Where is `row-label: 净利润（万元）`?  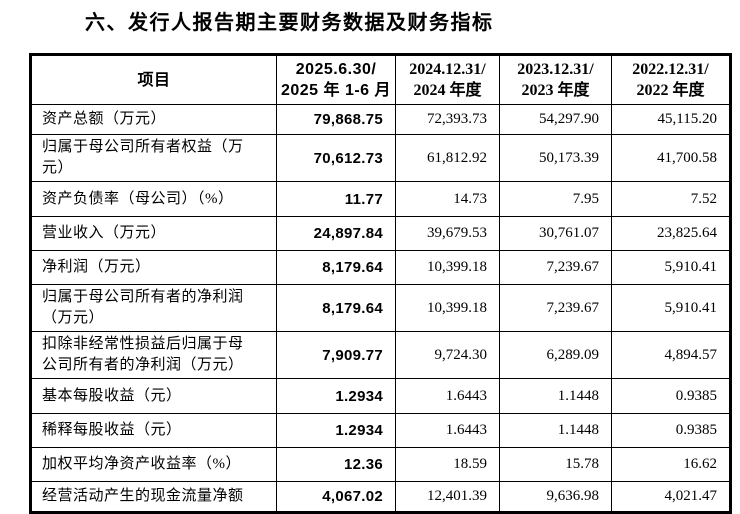
row-label: 净利润（万元） is located at coordinates (153, 267).